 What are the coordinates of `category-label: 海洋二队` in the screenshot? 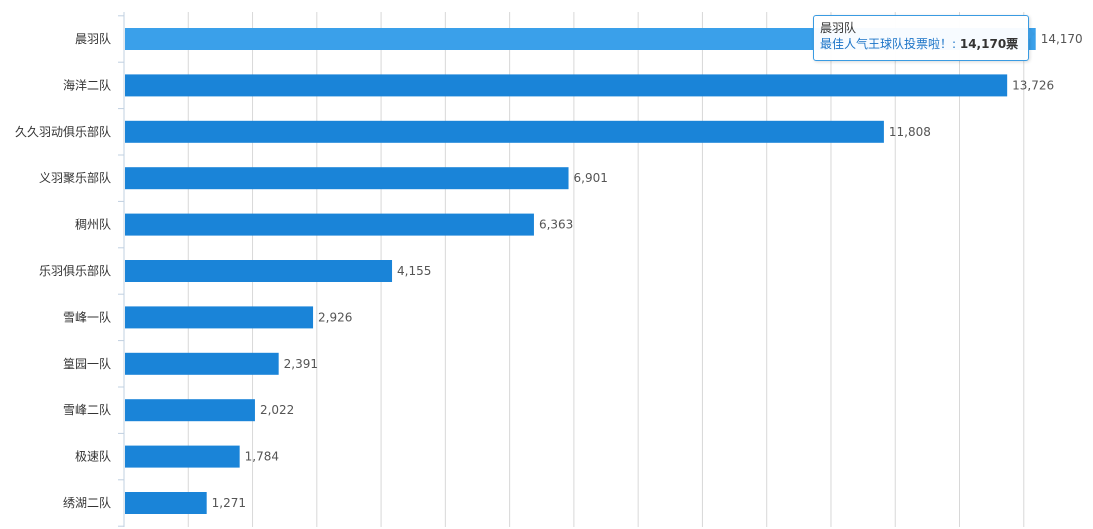 It's located at (87, 84).